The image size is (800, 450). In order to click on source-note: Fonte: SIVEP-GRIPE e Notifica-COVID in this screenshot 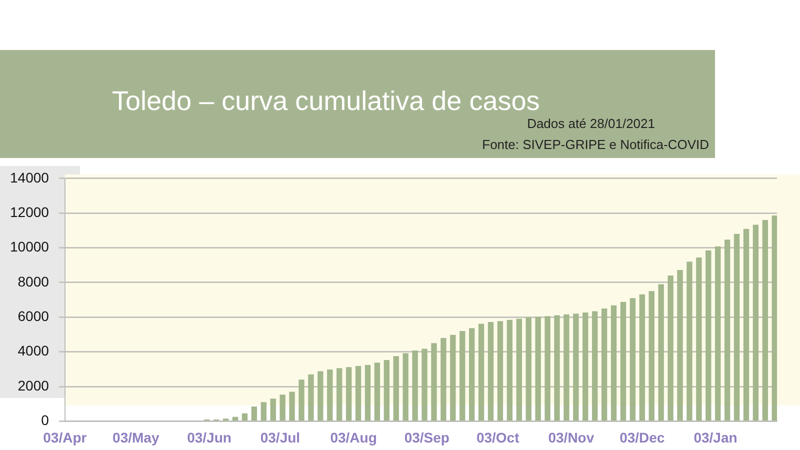, I will do `click(595, 144)`.